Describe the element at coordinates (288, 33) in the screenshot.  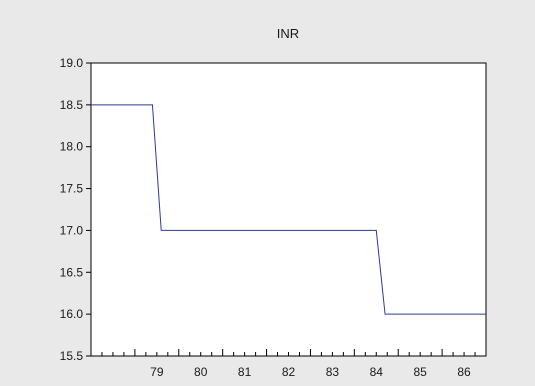
I see `chart-title: INR` at that location.